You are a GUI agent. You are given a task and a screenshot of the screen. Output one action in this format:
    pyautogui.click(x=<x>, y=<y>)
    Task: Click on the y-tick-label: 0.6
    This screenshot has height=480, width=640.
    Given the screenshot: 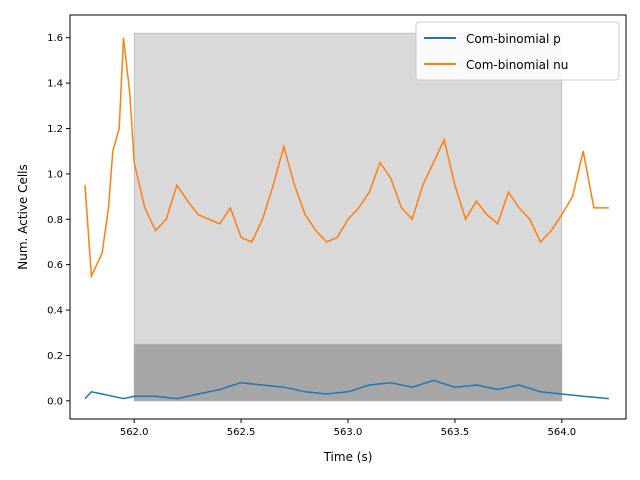 What is the action you would take?
    pyautogui.click(x=55, y=265)
    